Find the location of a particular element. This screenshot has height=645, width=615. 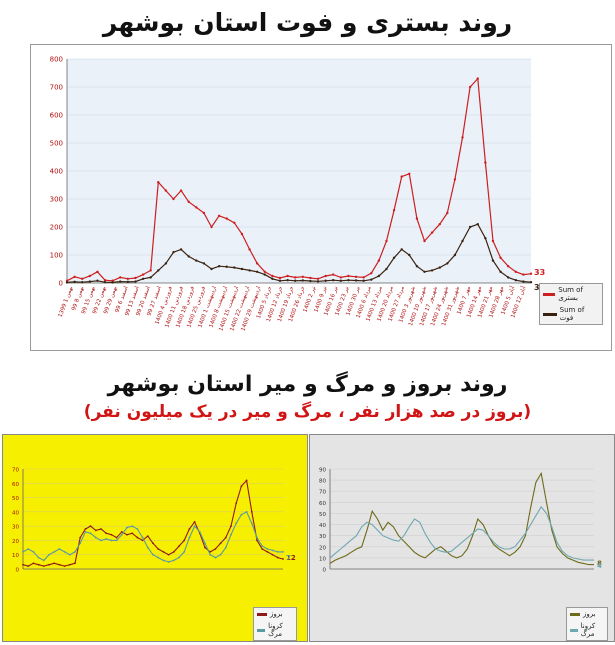

chart1-ytick-8: 800 is located at coordinates (56, 60).